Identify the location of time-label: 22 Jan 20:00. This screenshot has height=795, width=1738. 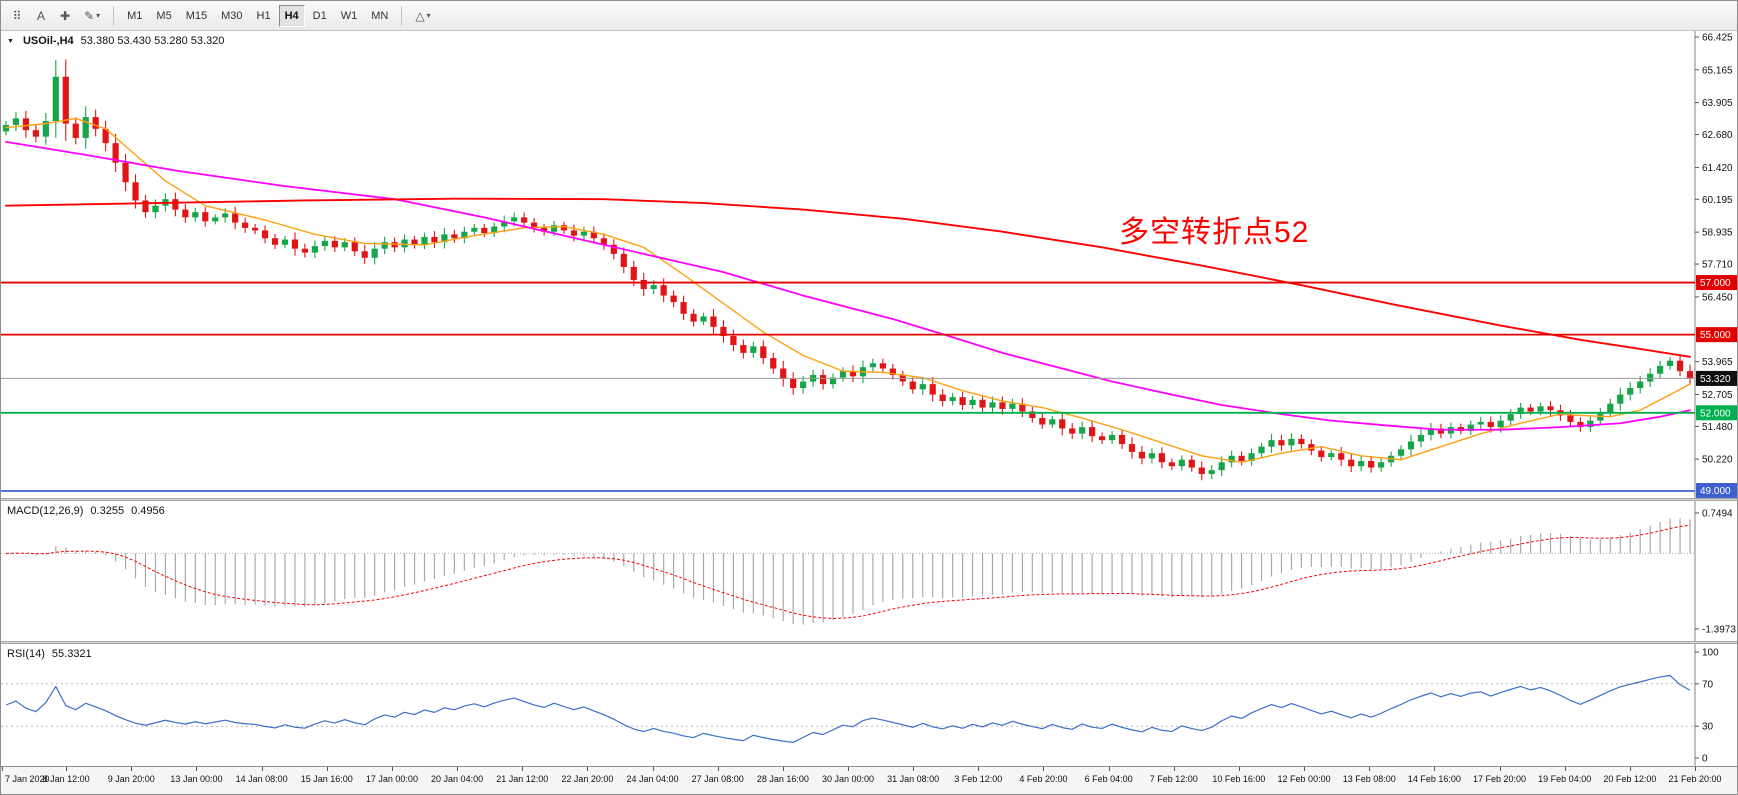
(587, 779).